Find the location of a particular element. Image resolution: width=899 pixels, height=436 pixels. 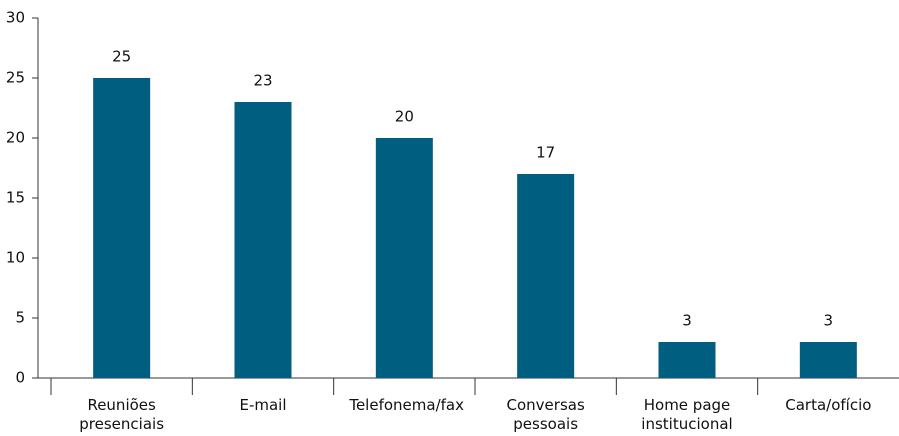

y-tick-label: 5 is located at coordinates (20, 318).